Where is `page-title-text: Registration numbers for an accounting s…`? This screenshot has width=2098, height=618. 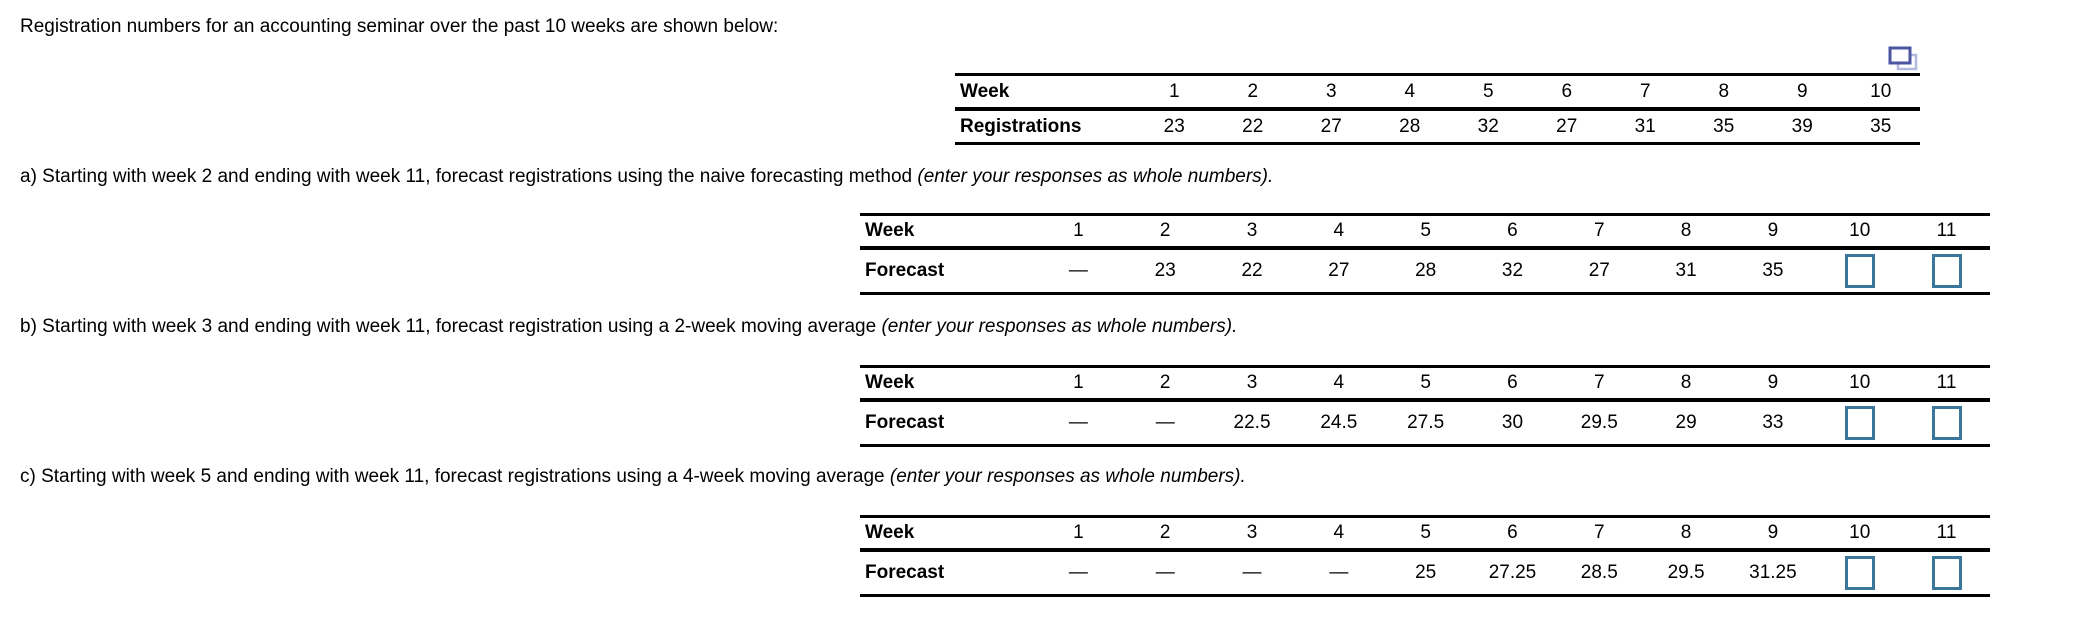
page-title-text: Registration numbers for an accounting s… is located at coordinates (399, 26).